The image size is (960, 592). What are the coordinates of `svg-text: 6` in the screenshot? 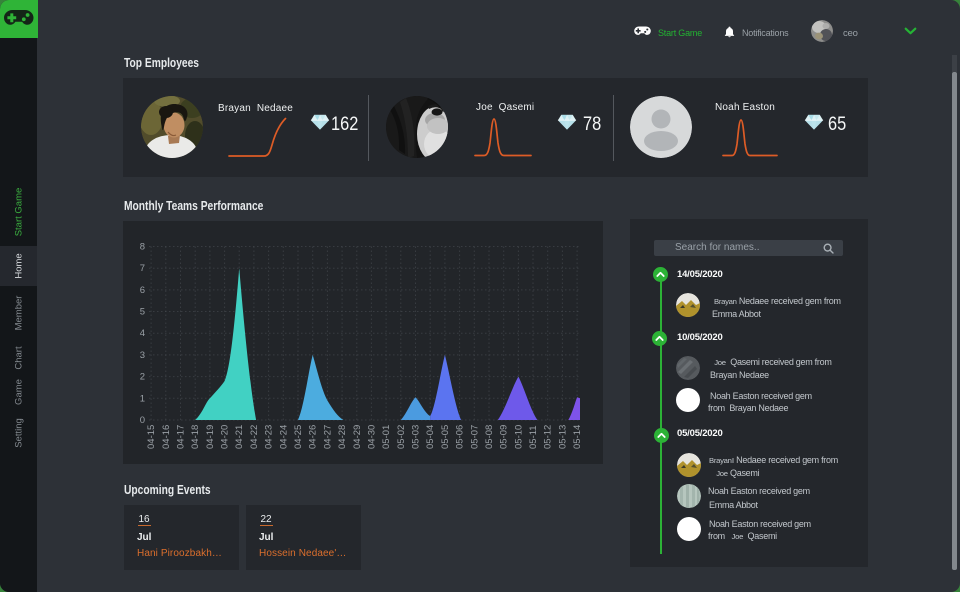 It's located at (142, 290).